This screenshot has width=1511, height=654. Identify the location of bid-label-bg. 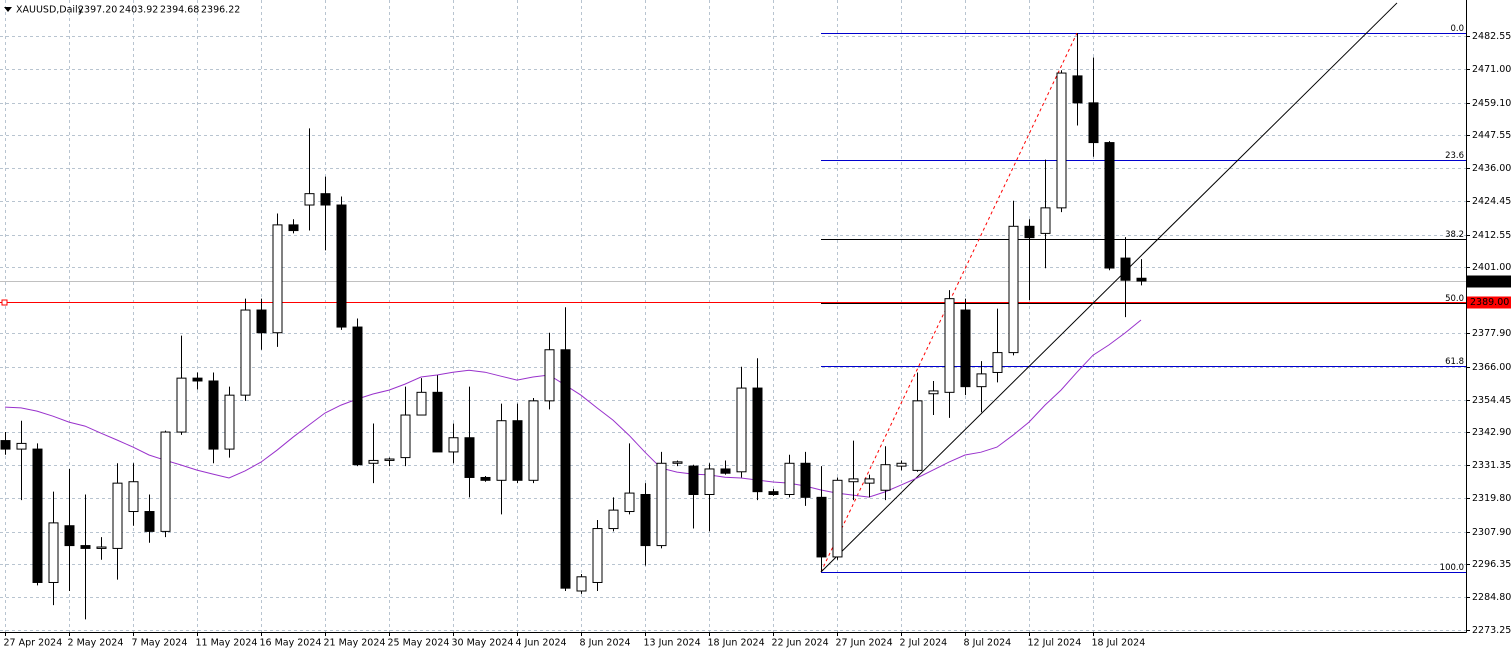
(1489, 281).